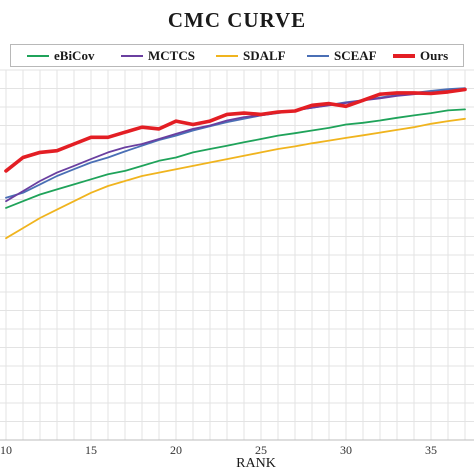 This screenshot has width=474, height=474. I want to click on x-axis-title: RANK, so click(256, 463).